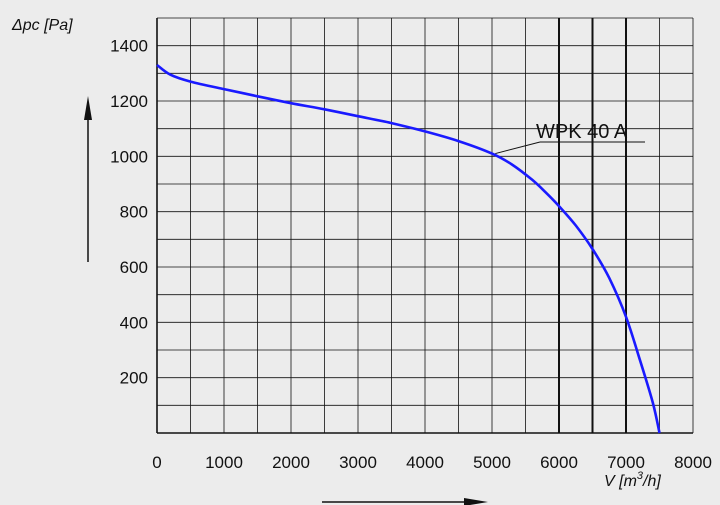  I want to click on y-tick-label: 1000, so click(129, 156).